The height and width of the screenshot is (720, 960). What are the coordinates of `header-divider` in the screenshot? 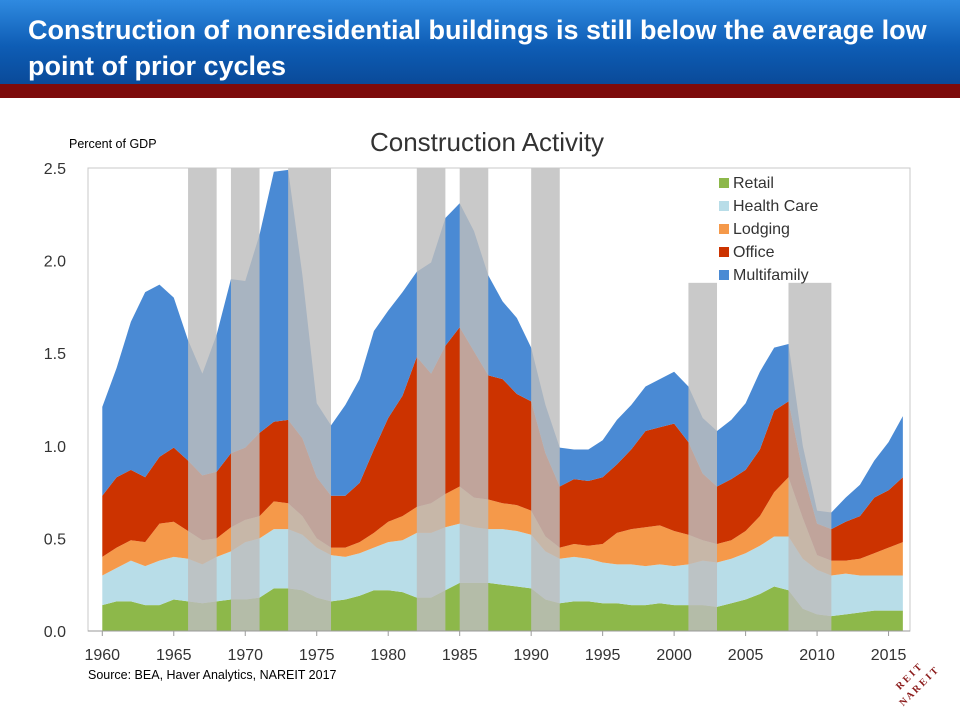 It's located at (480, 91).